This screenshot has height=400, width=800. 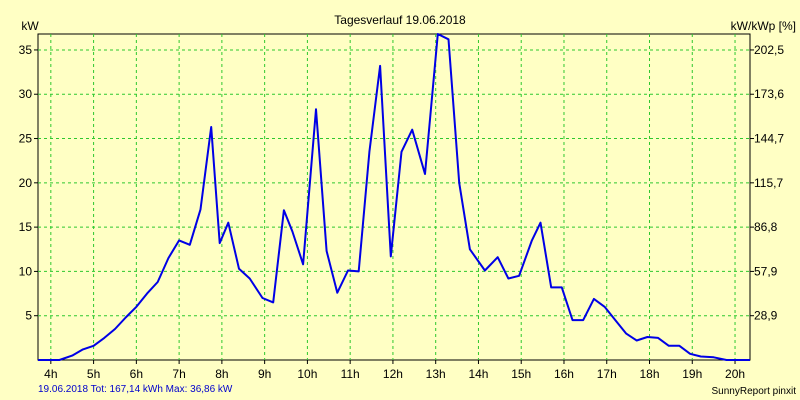 I want to click on y-left-tick-label: 5, so click(x=28, y=316).